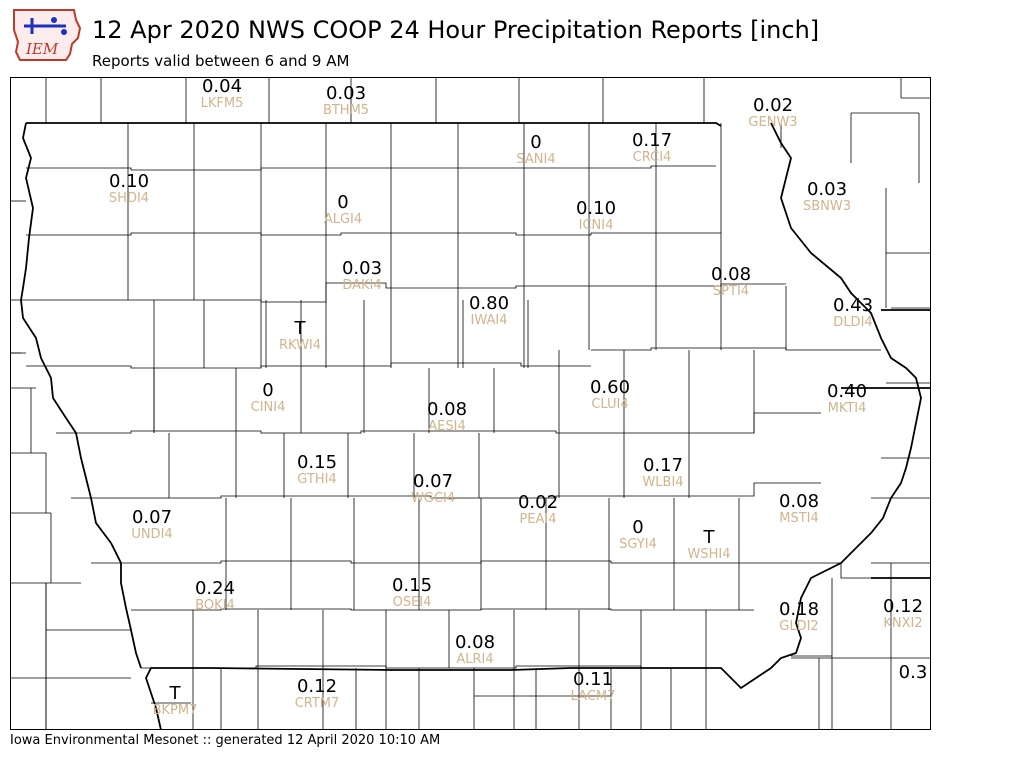 Image resolution: width=1024 pixels, height=768 pixels. What do you see at coordinates (362, 285) in the screenshot?
I see `station-id: DAKI4` at bounding box center [362, 285].